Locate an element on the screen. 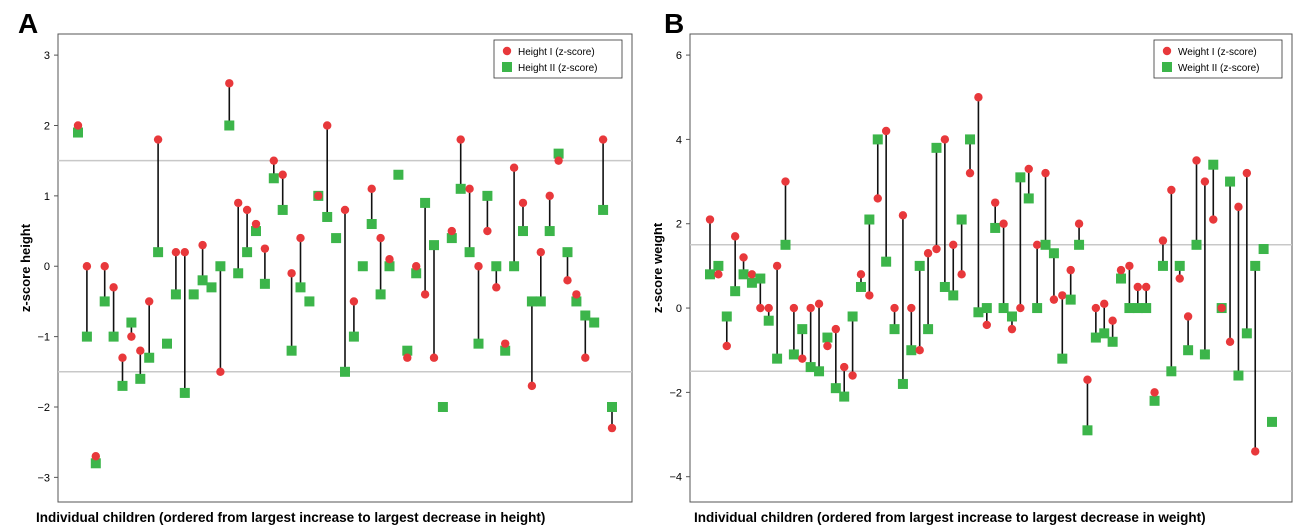  legend-label: Height II (z-score) is located at coordinates (557, 68).